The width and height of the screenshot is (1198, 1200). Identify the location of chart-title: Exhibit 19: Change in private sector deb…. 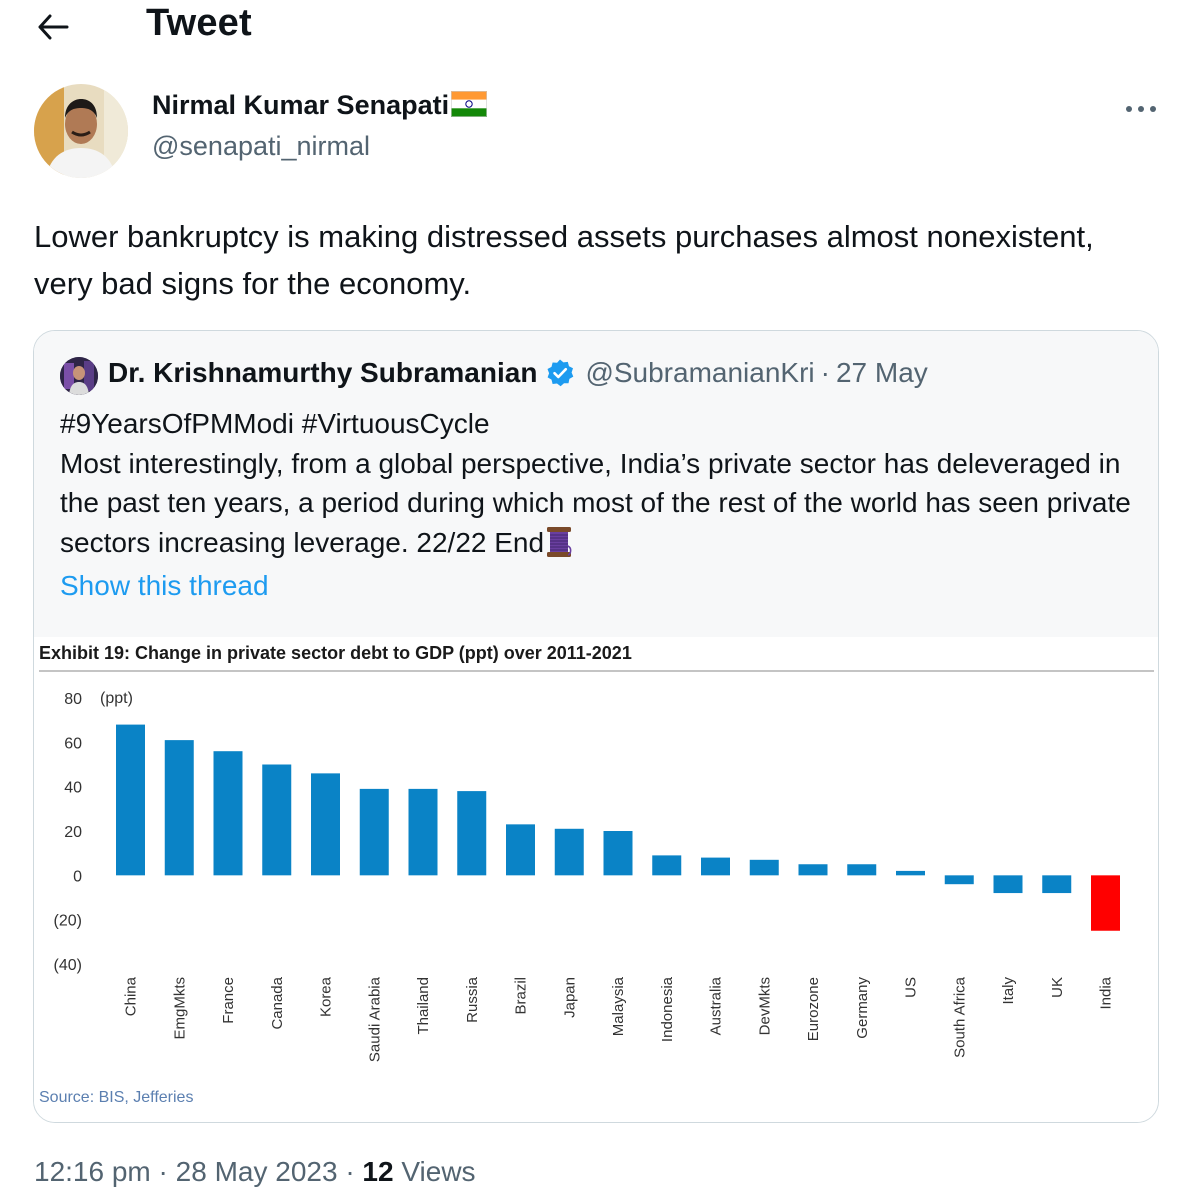
(335, 653).